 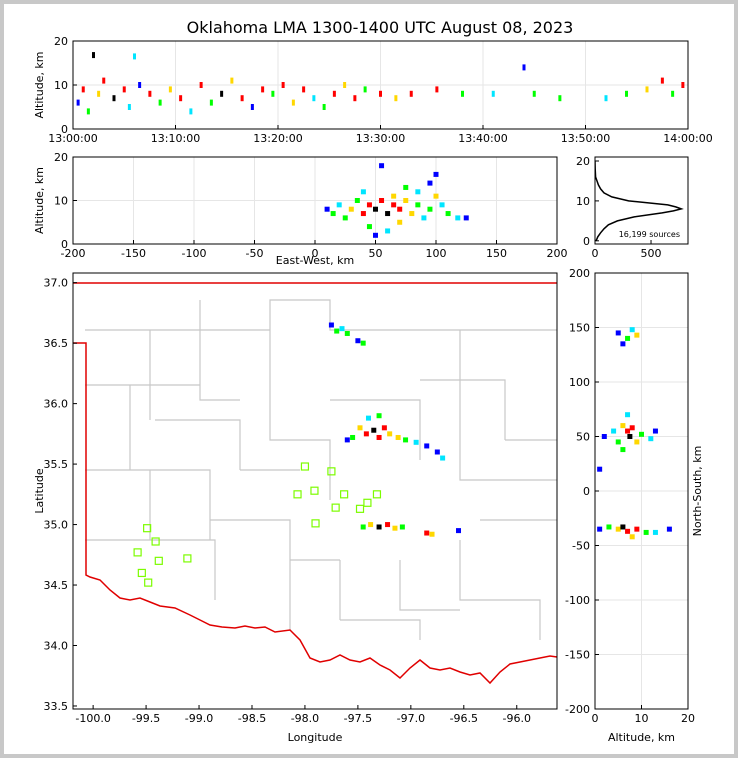 What do you see at coordinates (687, 138) in the screenshot?
I see `x-tick-label: 14:00:00` at bounding box center [687, 138].